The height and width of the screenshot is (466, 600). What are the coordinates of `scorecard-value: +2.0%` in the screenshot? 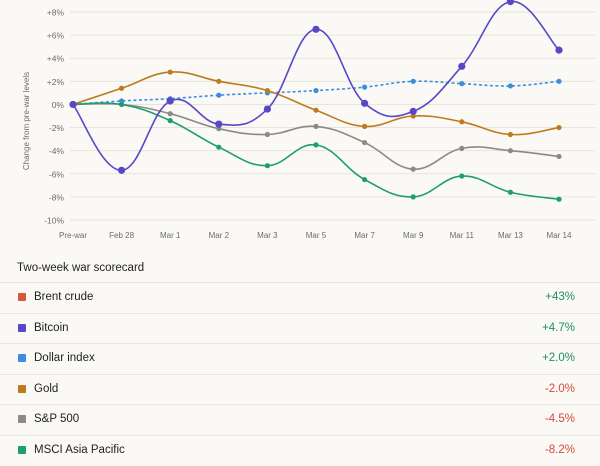 It's located at (558, 358).